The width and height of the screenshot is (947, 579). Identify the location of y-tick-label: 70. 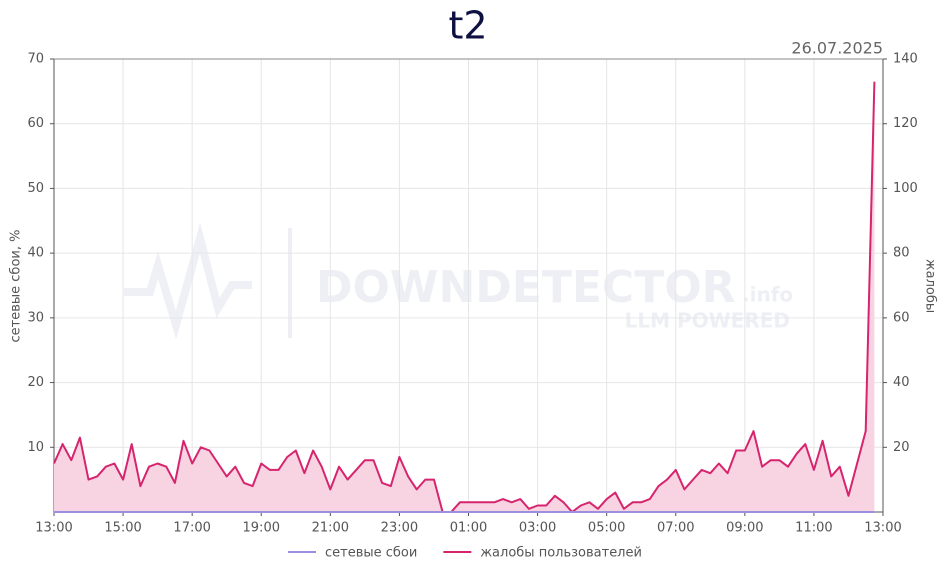
(35, 59).